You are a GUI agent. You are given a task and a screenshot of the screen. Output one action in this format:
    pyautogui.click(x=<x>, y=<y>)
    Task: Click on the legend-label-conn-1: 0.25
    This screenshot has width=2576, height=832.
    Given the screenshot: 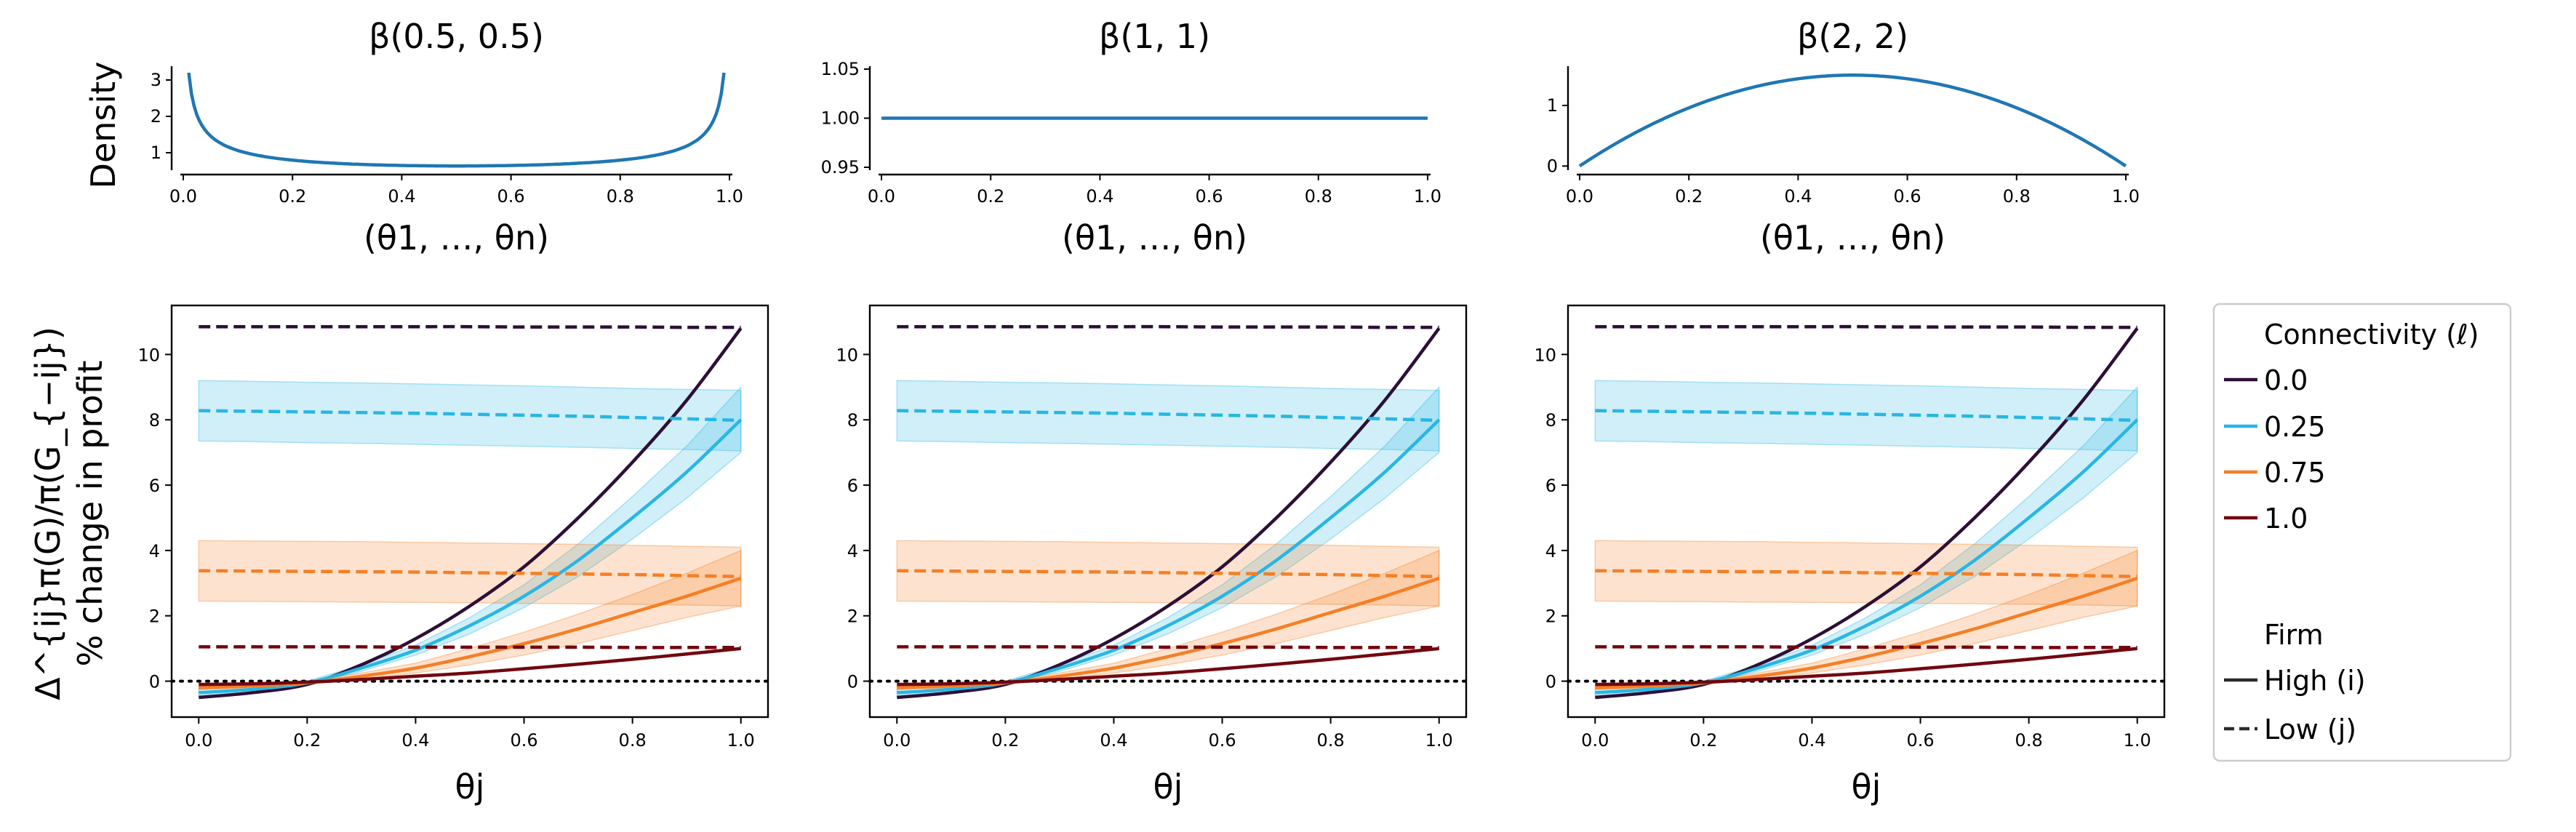 What is the action you would take?
    pyautogui.click(x=2295, y=427)
    